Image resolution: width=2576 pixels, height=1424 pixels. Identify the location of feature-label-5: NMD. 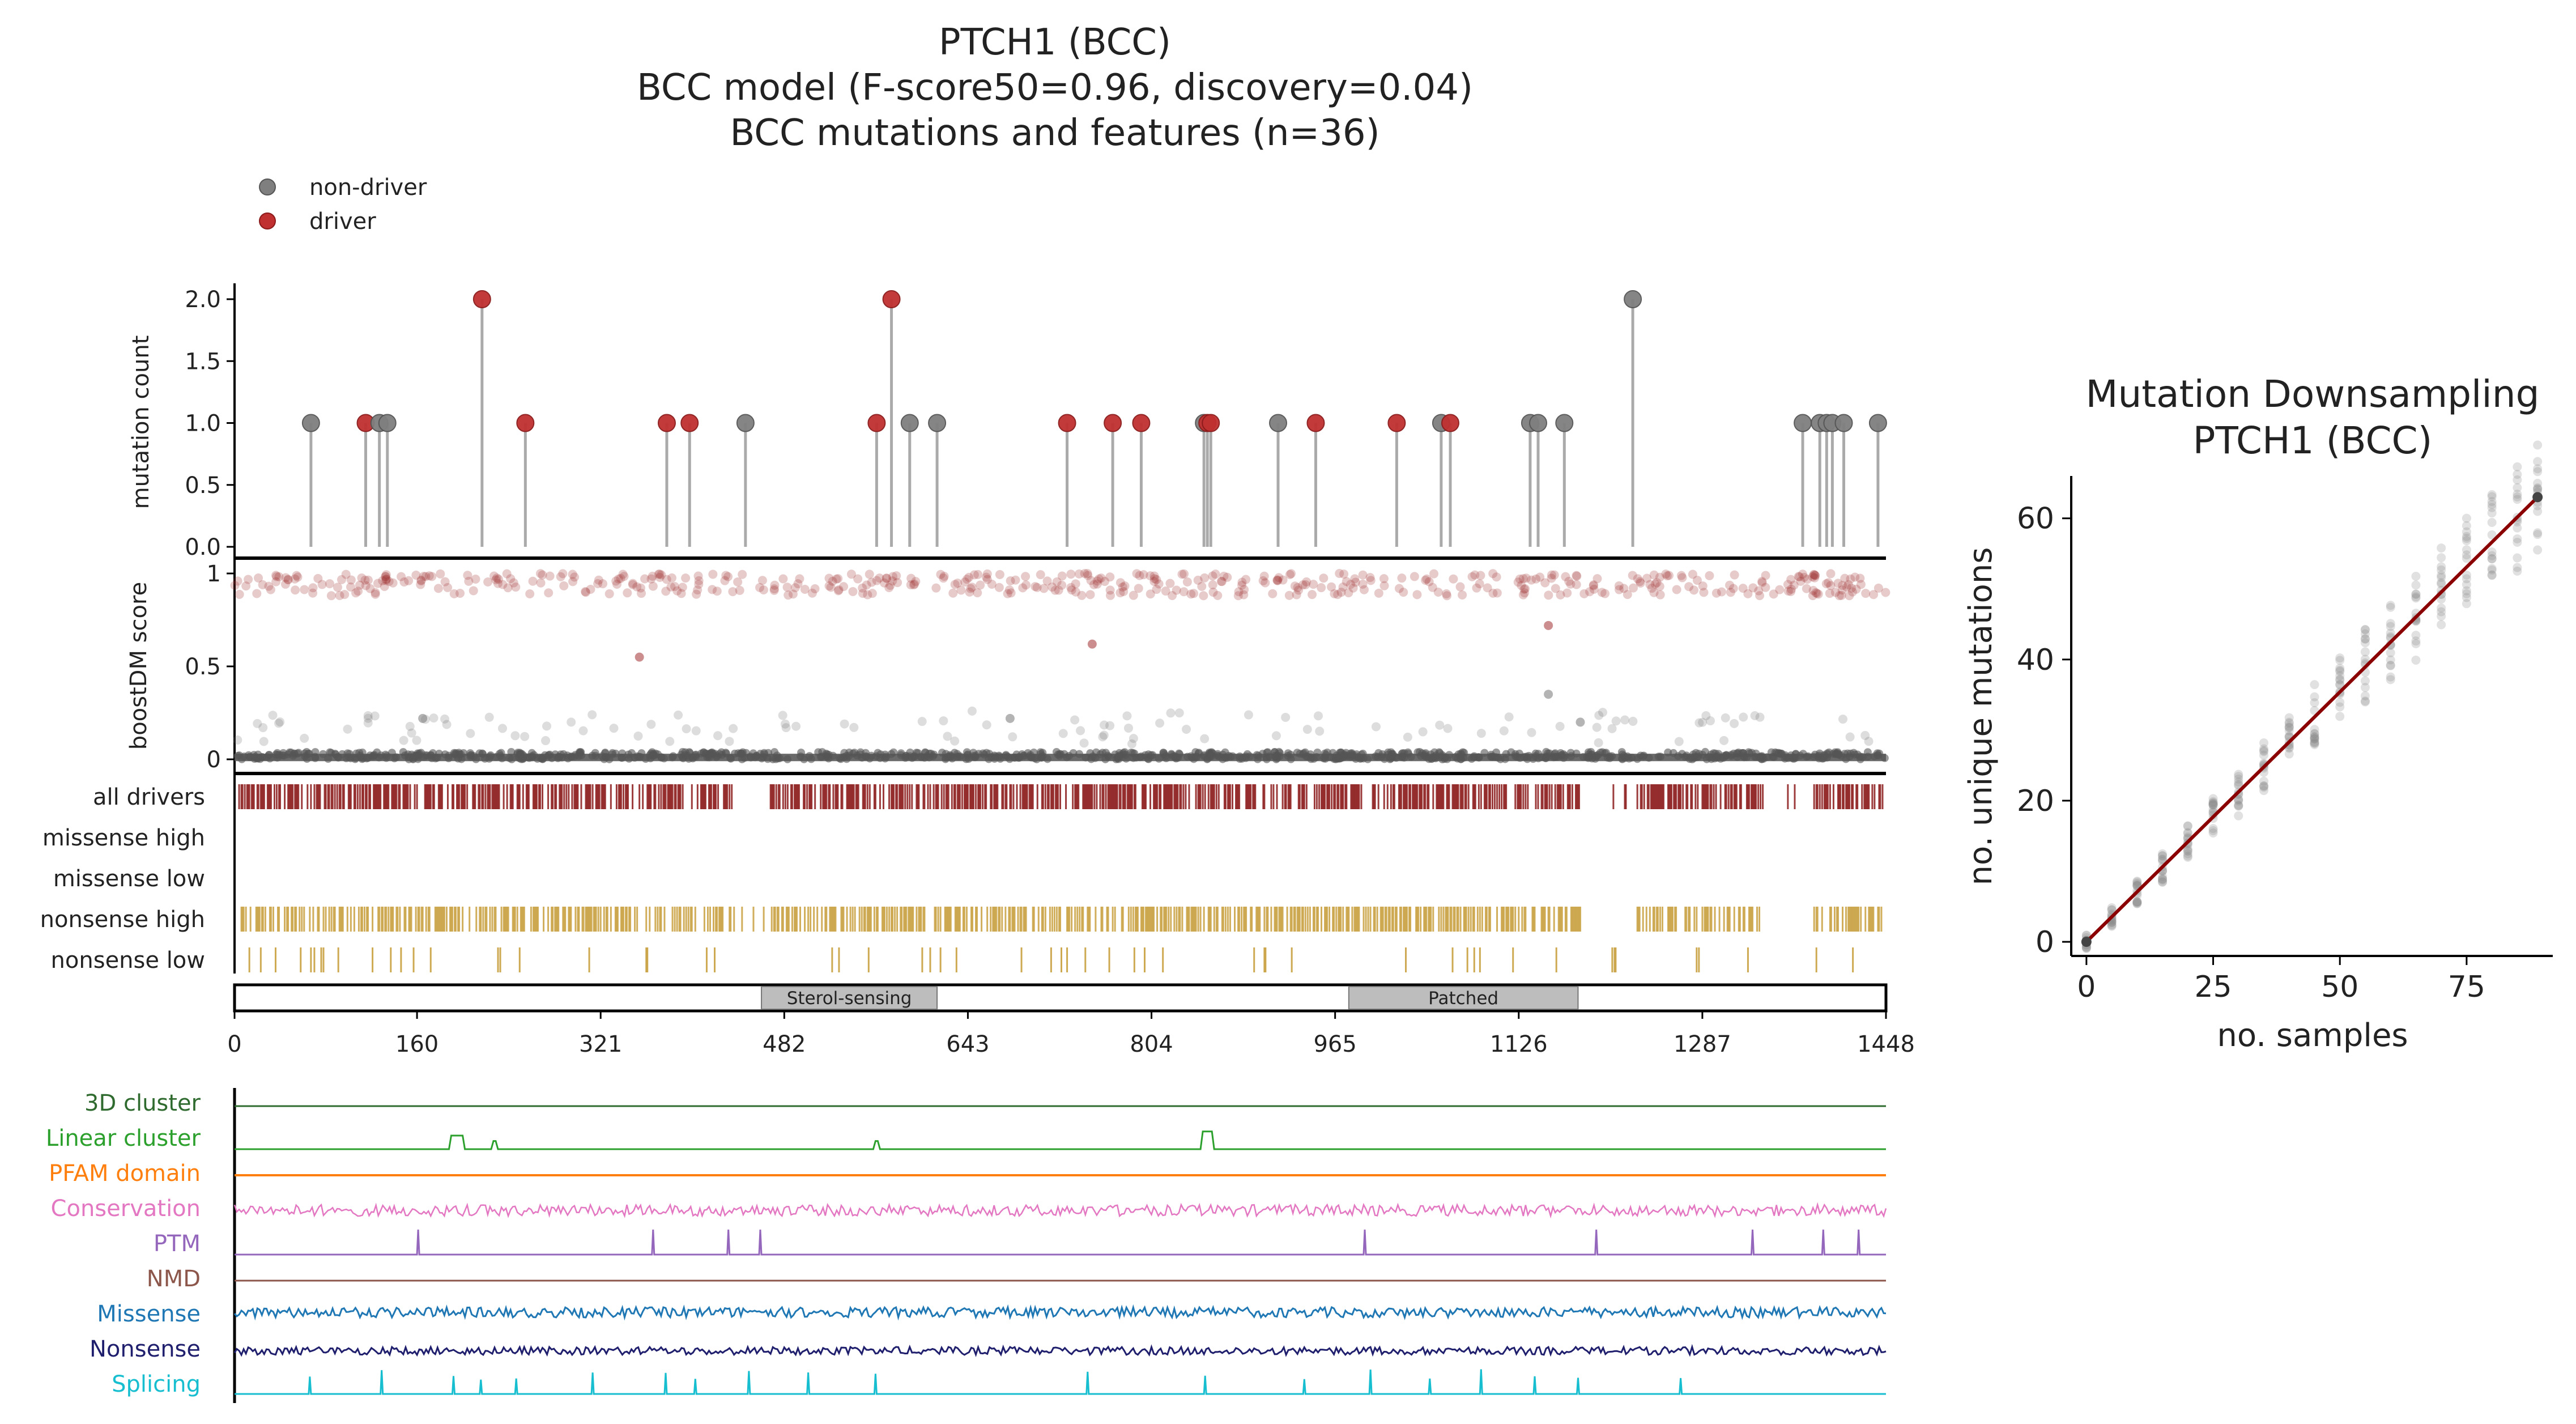
(174, 1279).